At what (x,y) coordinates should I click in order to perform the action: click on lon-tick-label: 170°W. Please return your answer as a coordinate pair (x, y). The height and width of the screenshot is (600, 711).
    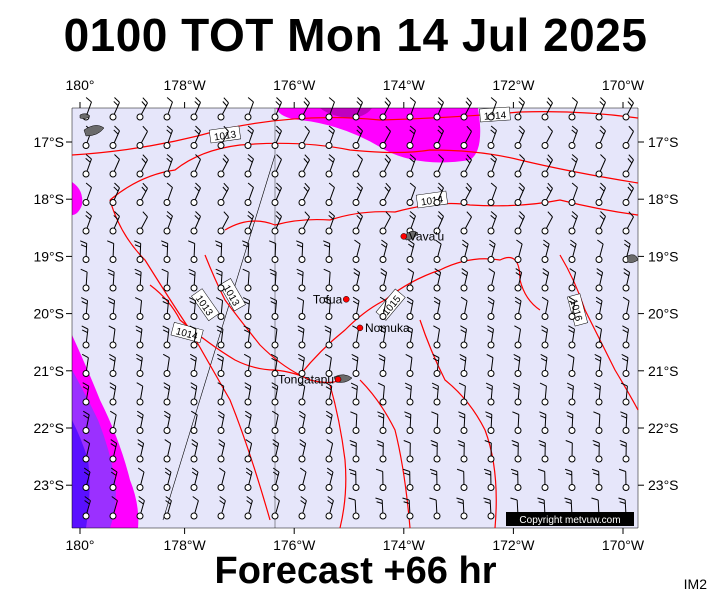
    Looking at the image, I should click on (623, 85).